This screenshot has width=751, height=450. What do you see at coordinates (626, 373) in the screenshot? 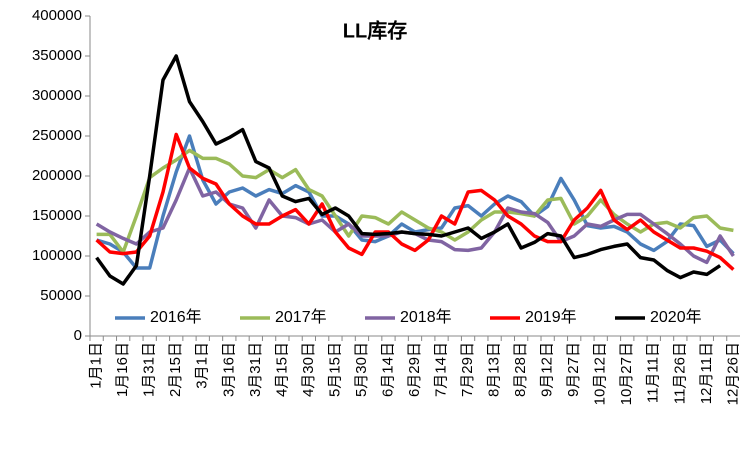
I see `x-tick-label: 10月27日` at bounding box center [626, 373].